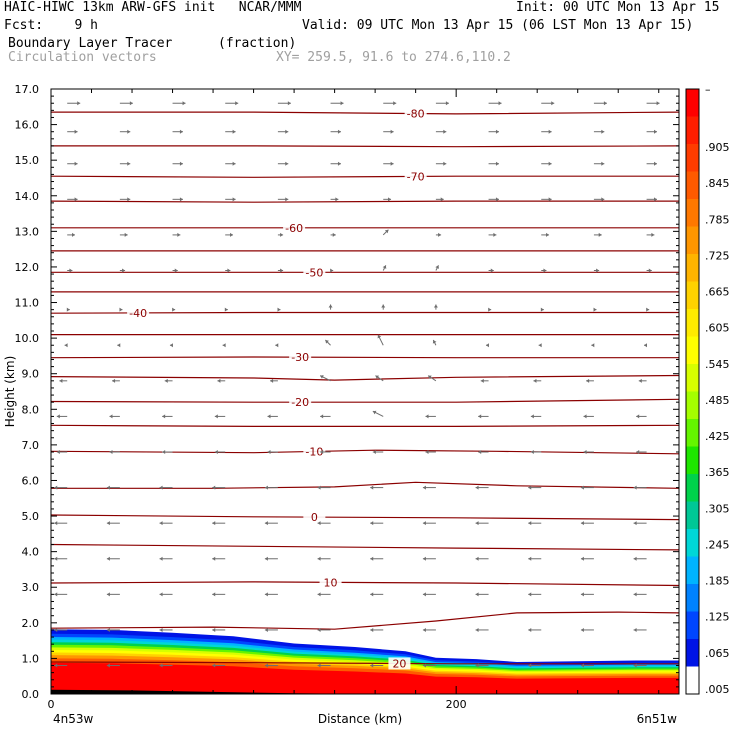  Describe the element at coordinates (717, 219) in the screenshot. I see `colorbar-label: .785` at that location.